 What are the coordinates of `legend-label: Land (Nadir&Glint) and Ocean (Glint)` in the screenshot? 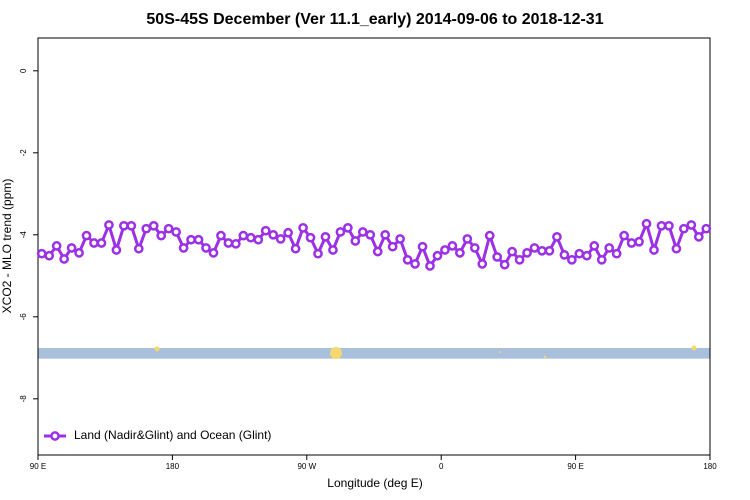 It's located at (172, 435).